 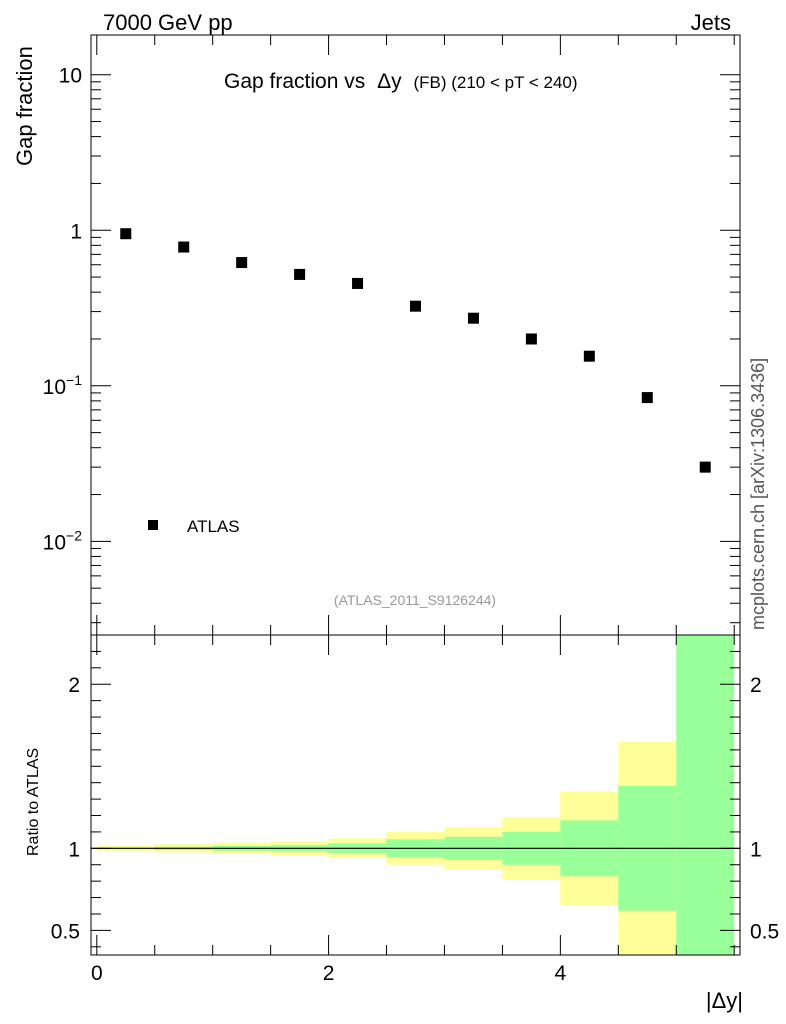 I want to click on ratio-x-tick-label: 0, so click(x=97, y=973).